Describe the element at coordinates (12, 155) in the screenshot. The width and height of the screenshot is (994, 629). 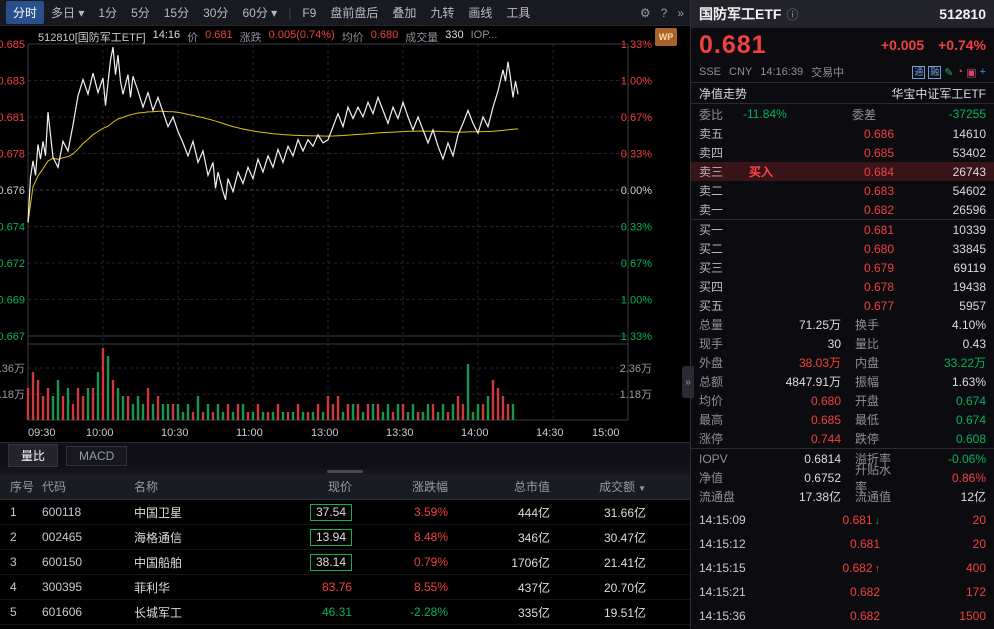
I see `price-axis-label: 0.678` at that location.